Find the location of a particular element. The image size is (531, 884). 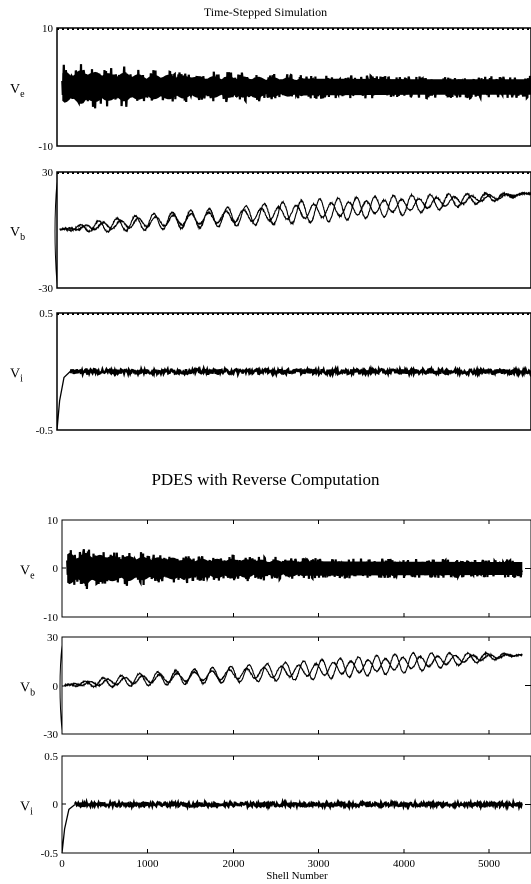

top-vb-series-upper is located at coordinates (295, 212).